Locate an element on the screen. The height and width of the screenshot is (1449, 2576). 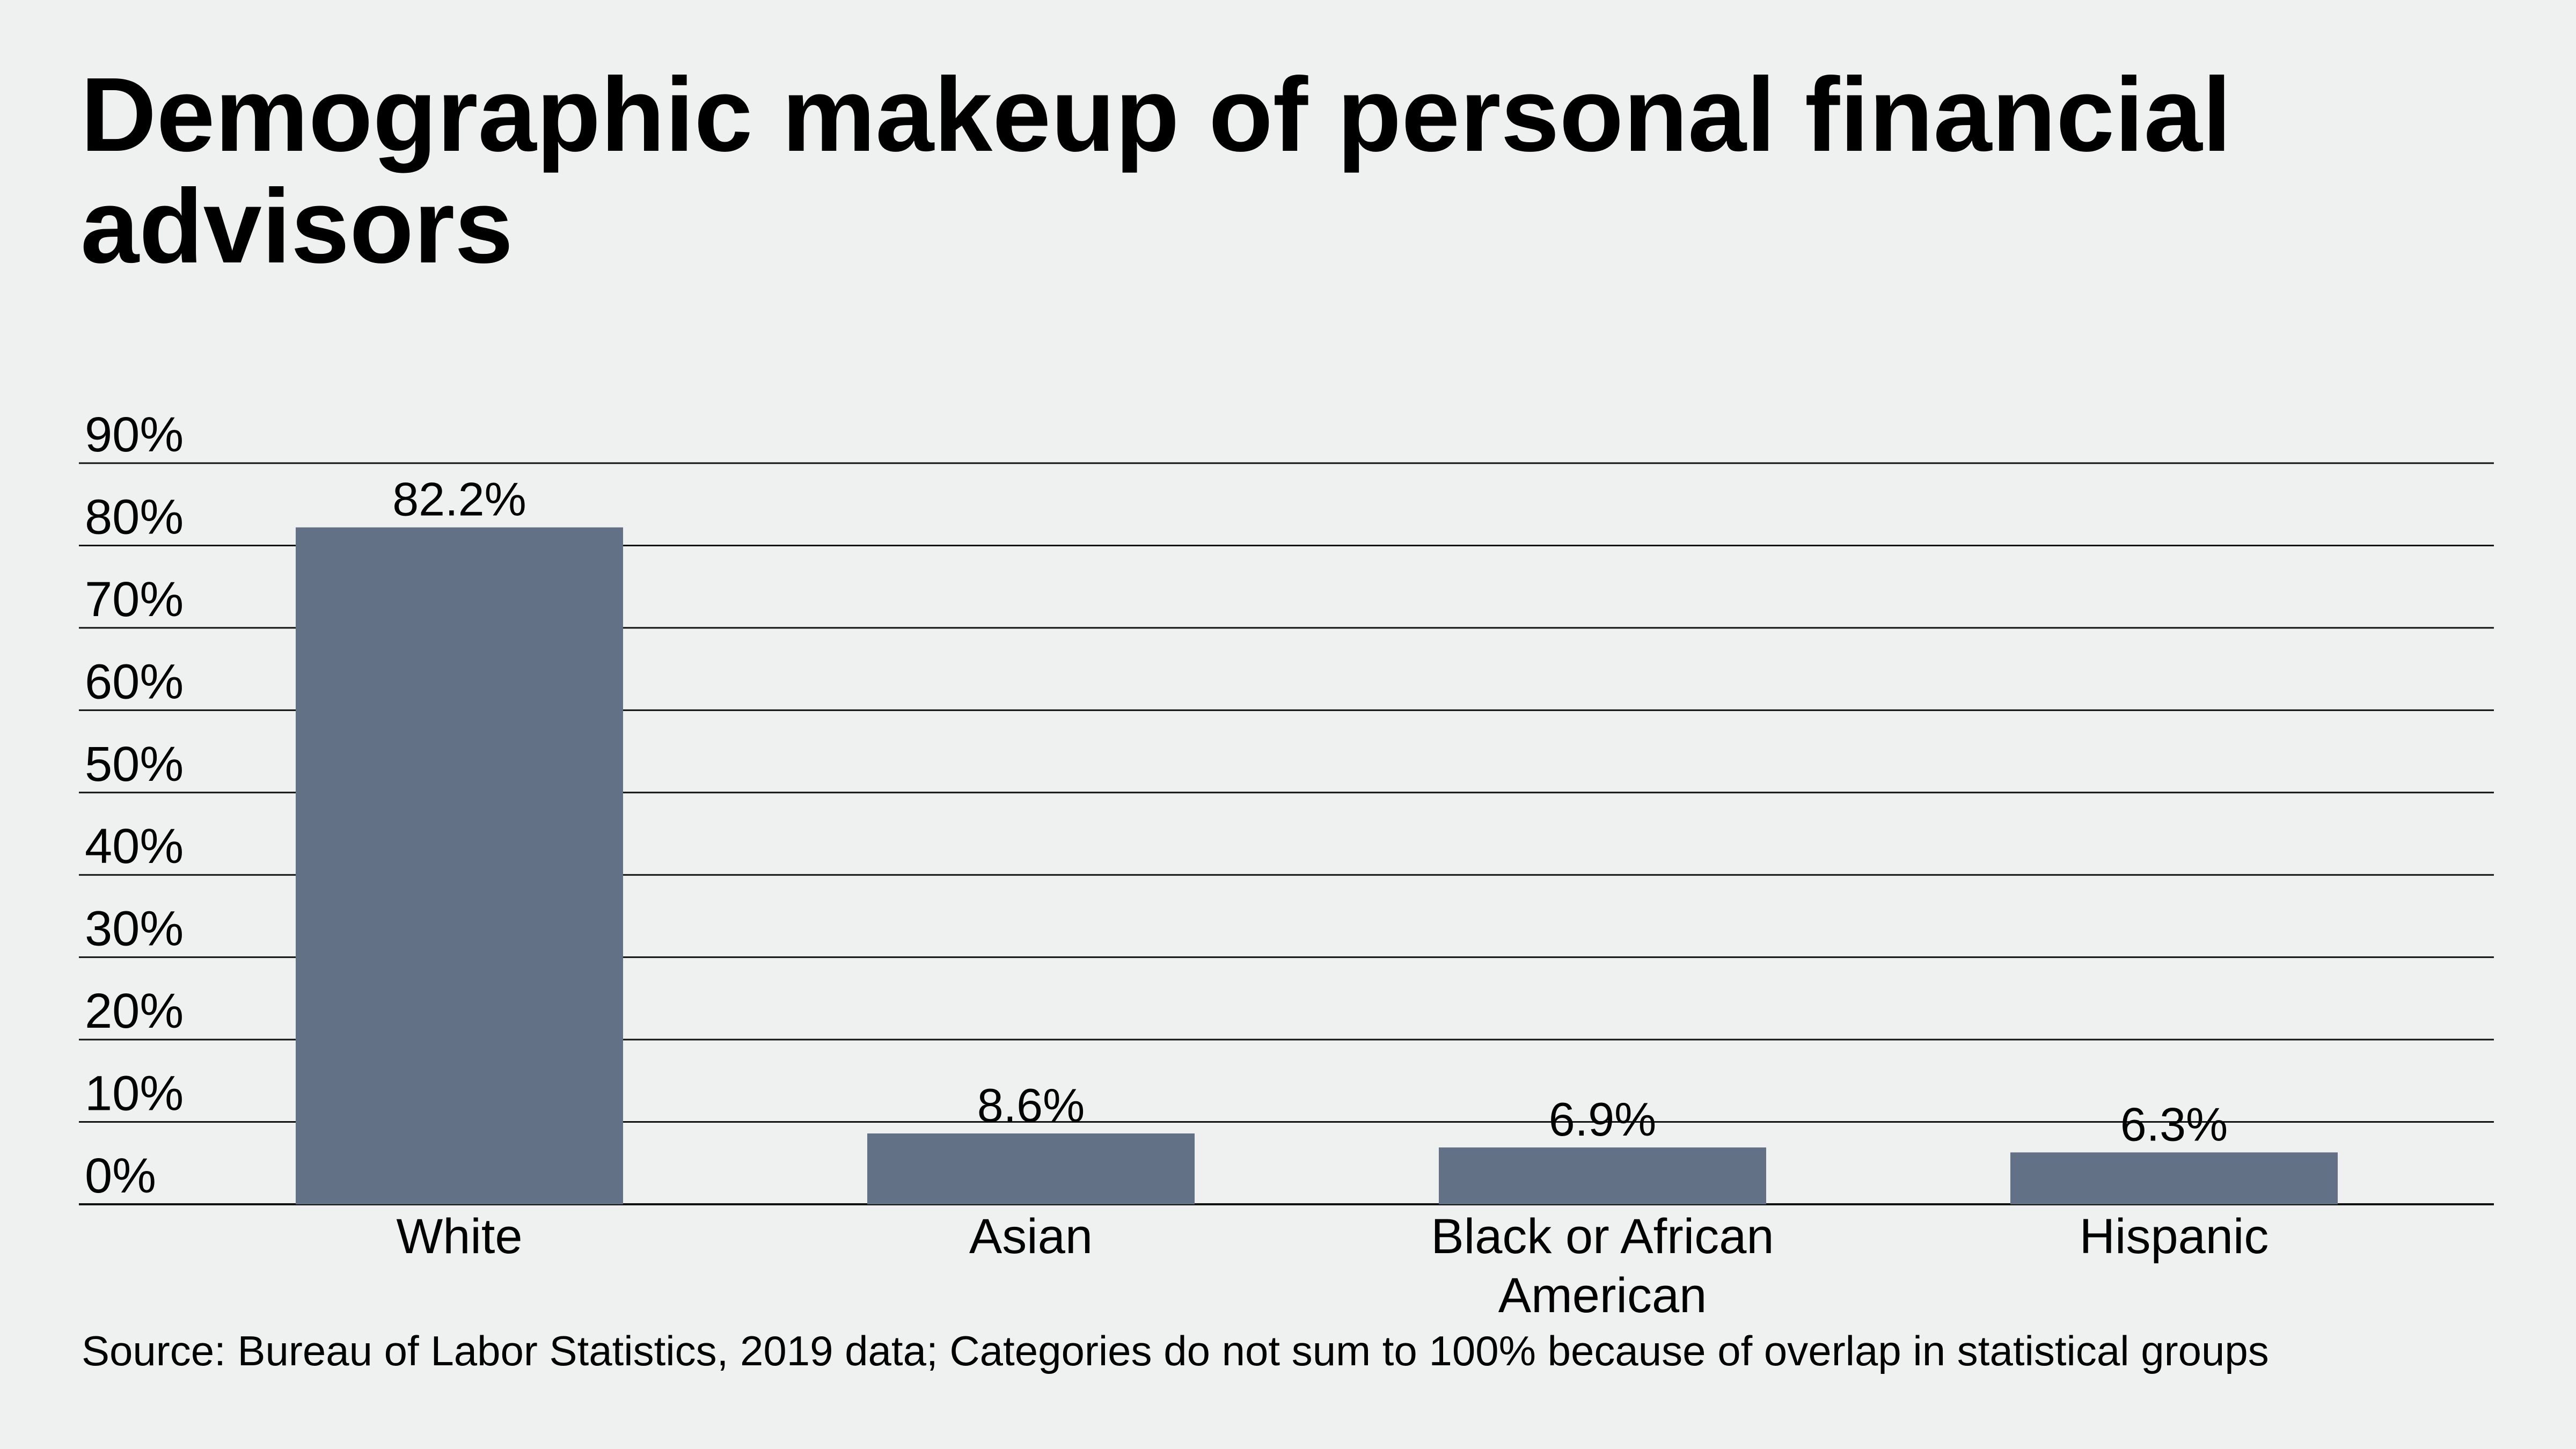
data-label: 6.3% is located at coordinates (2174, 1124).